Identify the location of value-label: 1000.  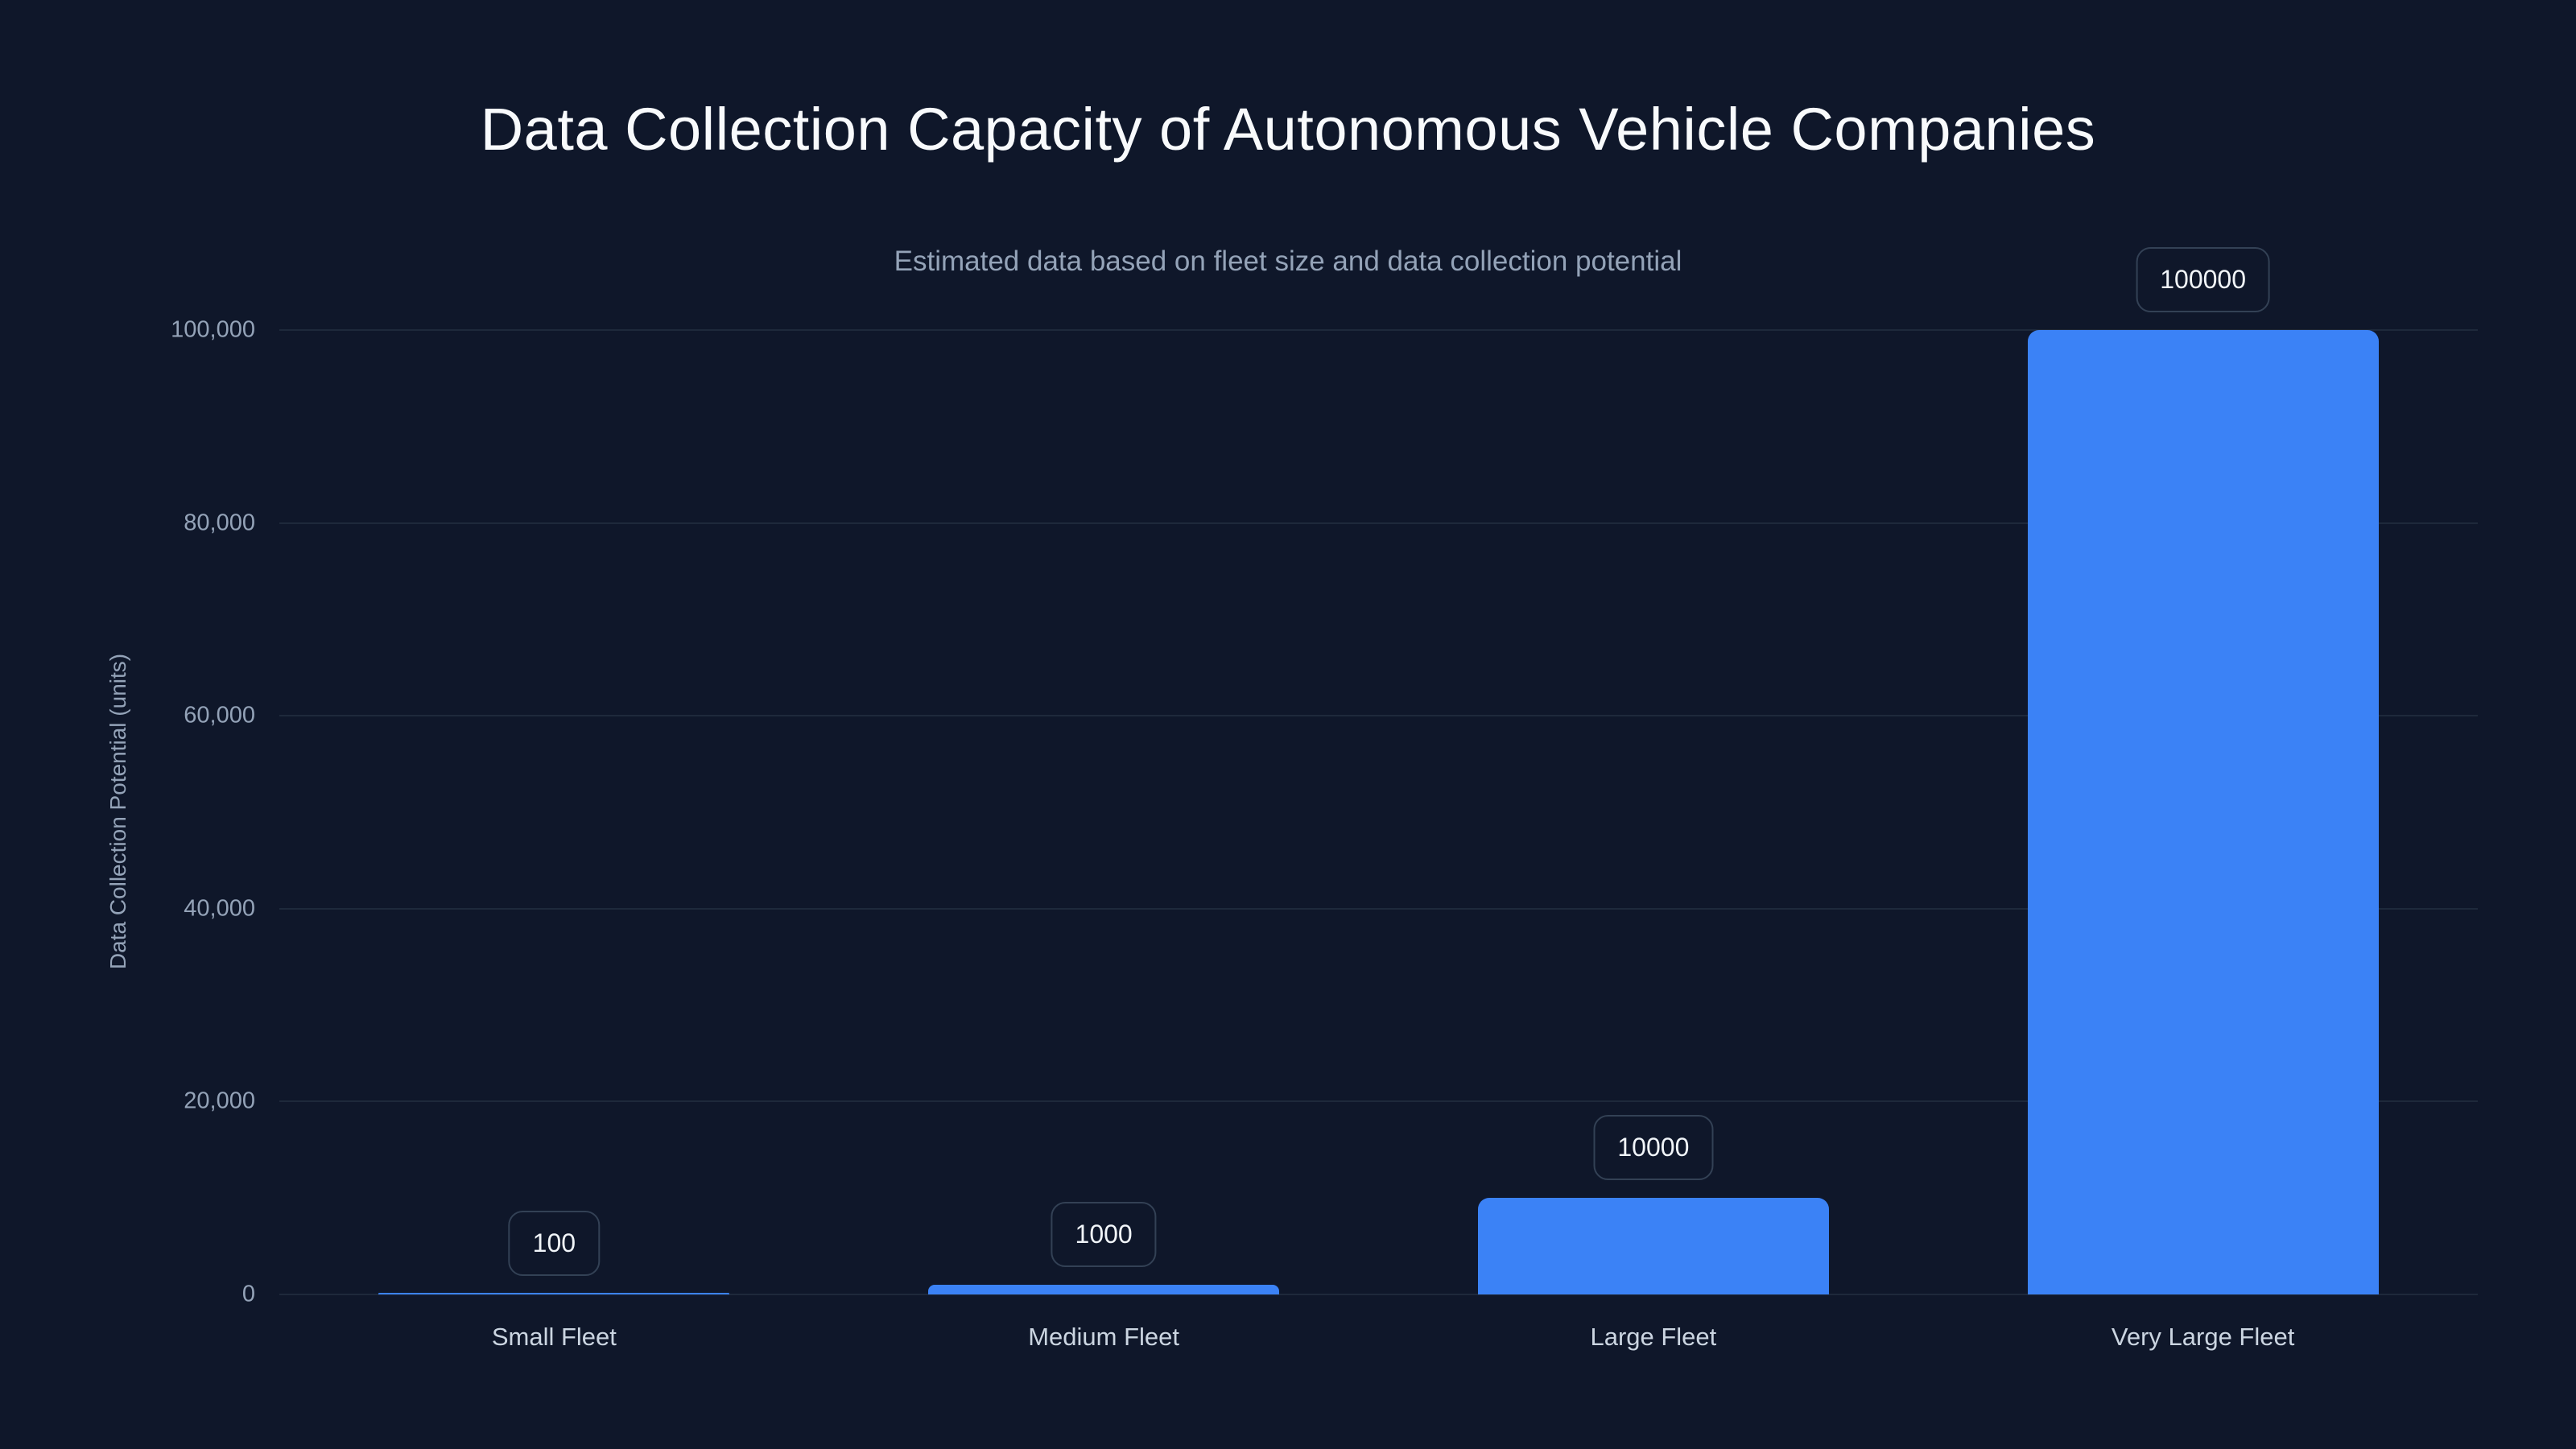
(1104, 1235).